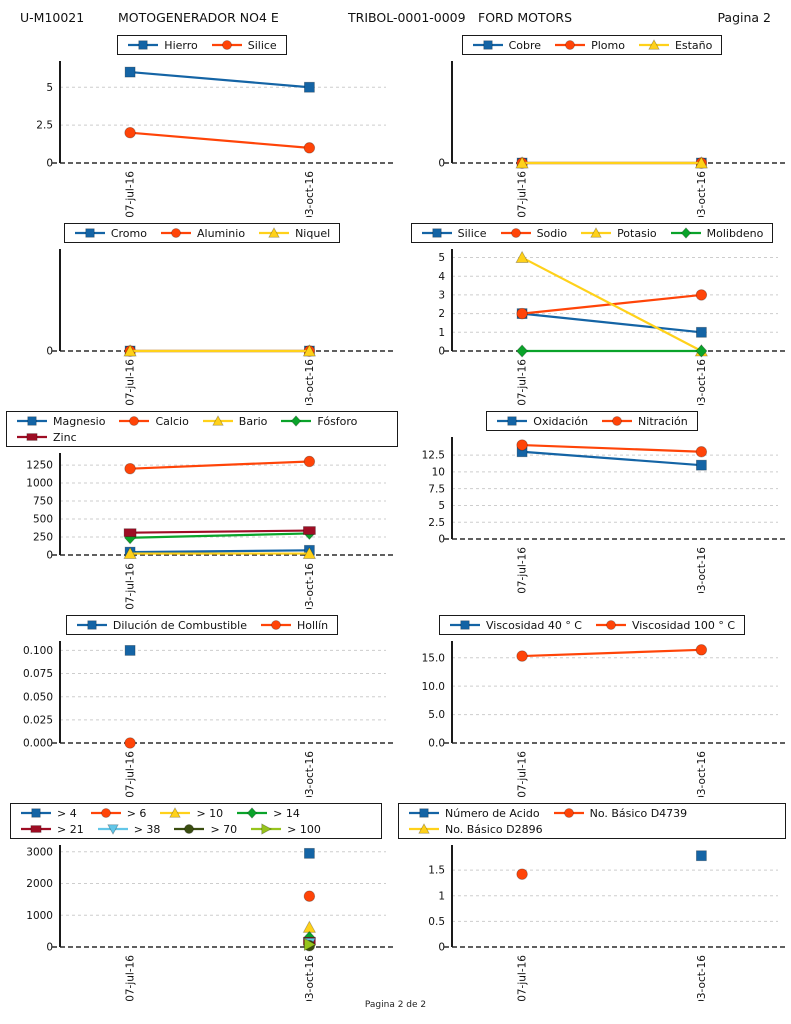  I want to click on legend-oxidacion-nitracion: Oxidación Nitración, so click(592, 421).